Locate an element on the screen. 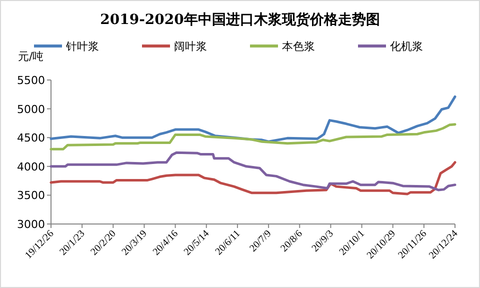 The height and width of the screenshot is (288, 480). y-tick-label: 5500 is located at coordinates (31, 80).